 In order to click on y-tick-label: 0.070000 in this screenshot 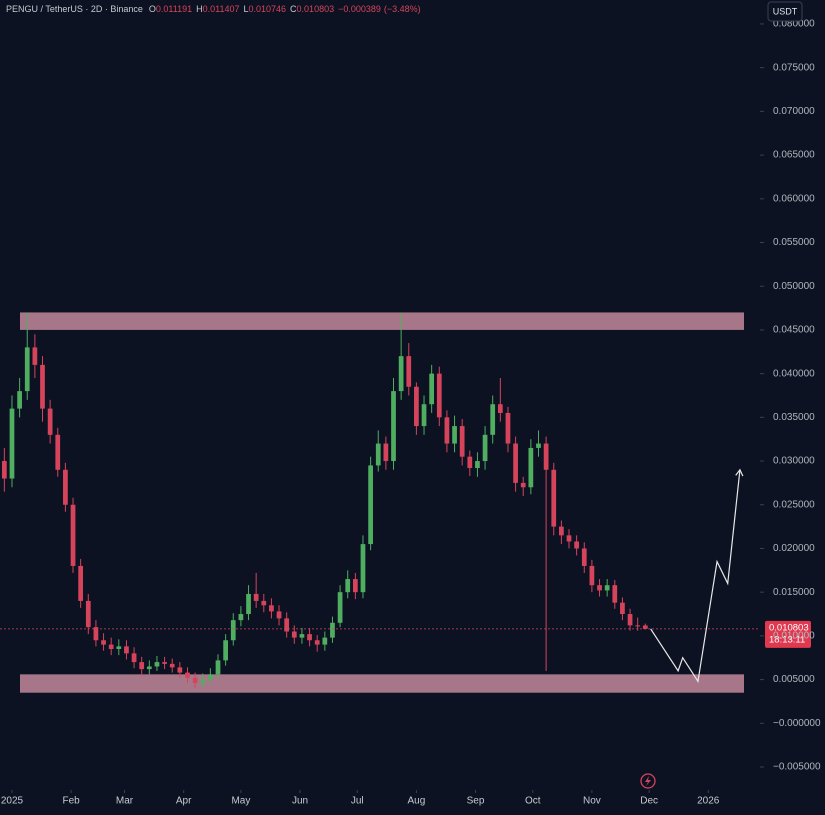, I will do `click(794, 111)`.